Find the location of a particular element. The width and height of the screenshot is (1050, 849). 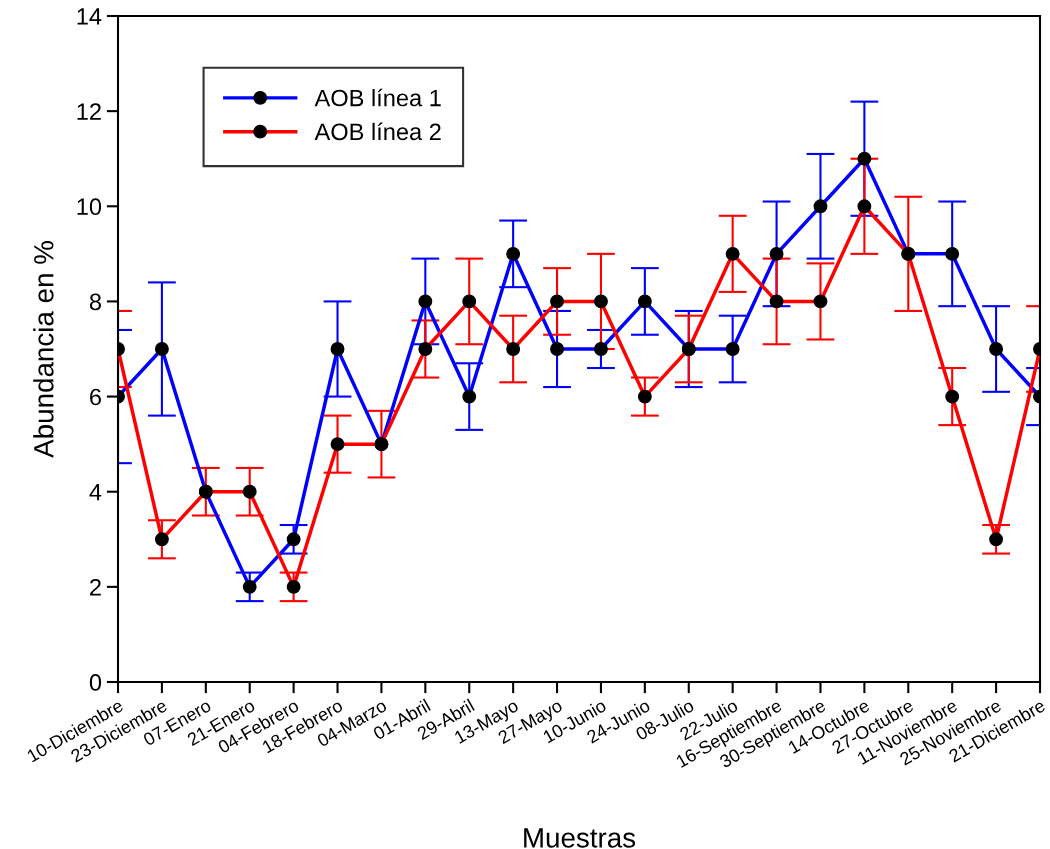

y-tick-label: 0 is located at coordinates (95, 682).